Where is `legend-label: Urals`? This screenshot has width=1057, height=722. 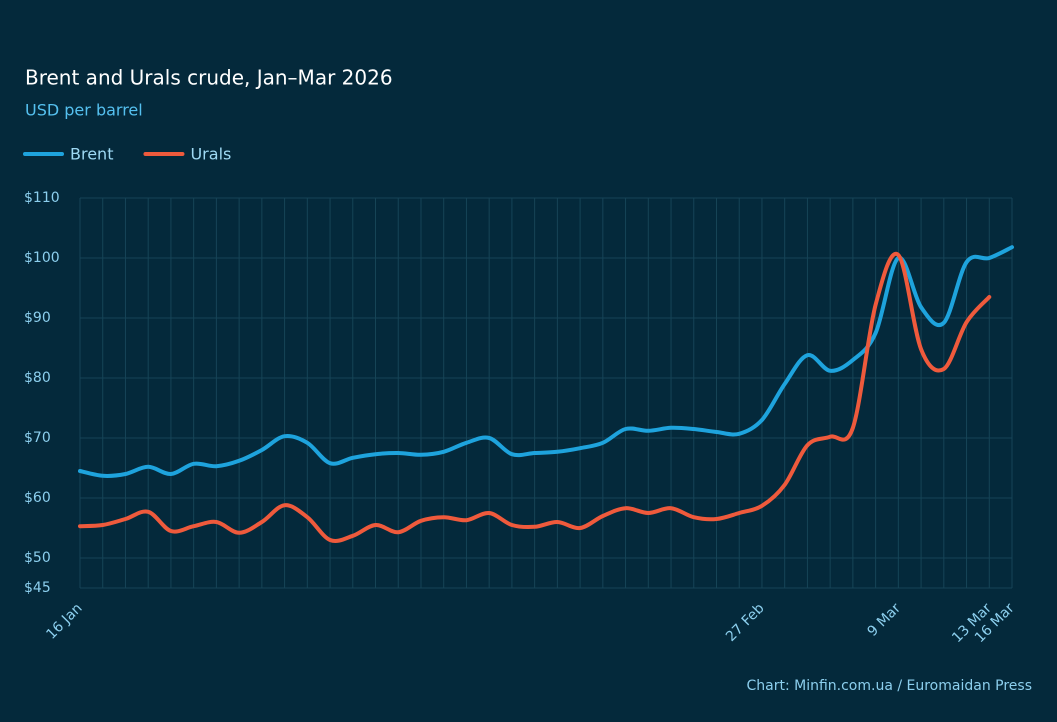 legend-label: Urals is located at coordinates (210, 154).